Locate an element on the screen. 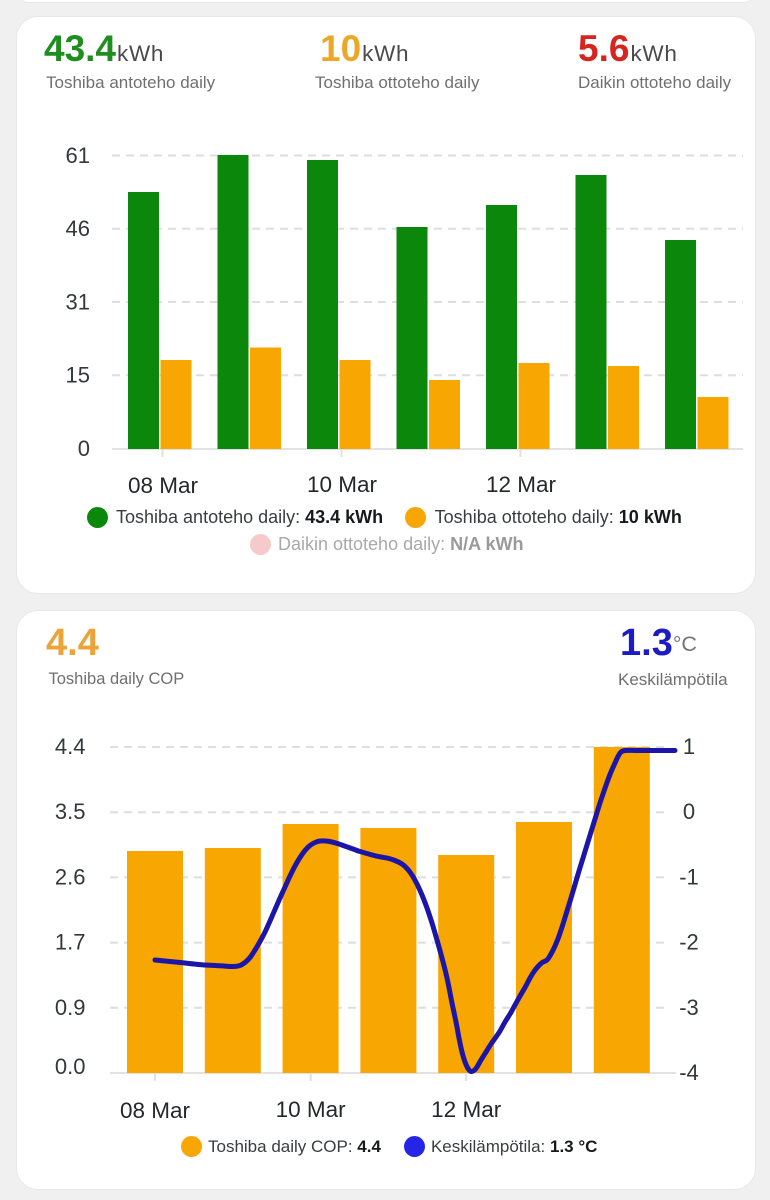 The image size is (770, 1200). svg-text: -1 is located at coordinates (689, 876).